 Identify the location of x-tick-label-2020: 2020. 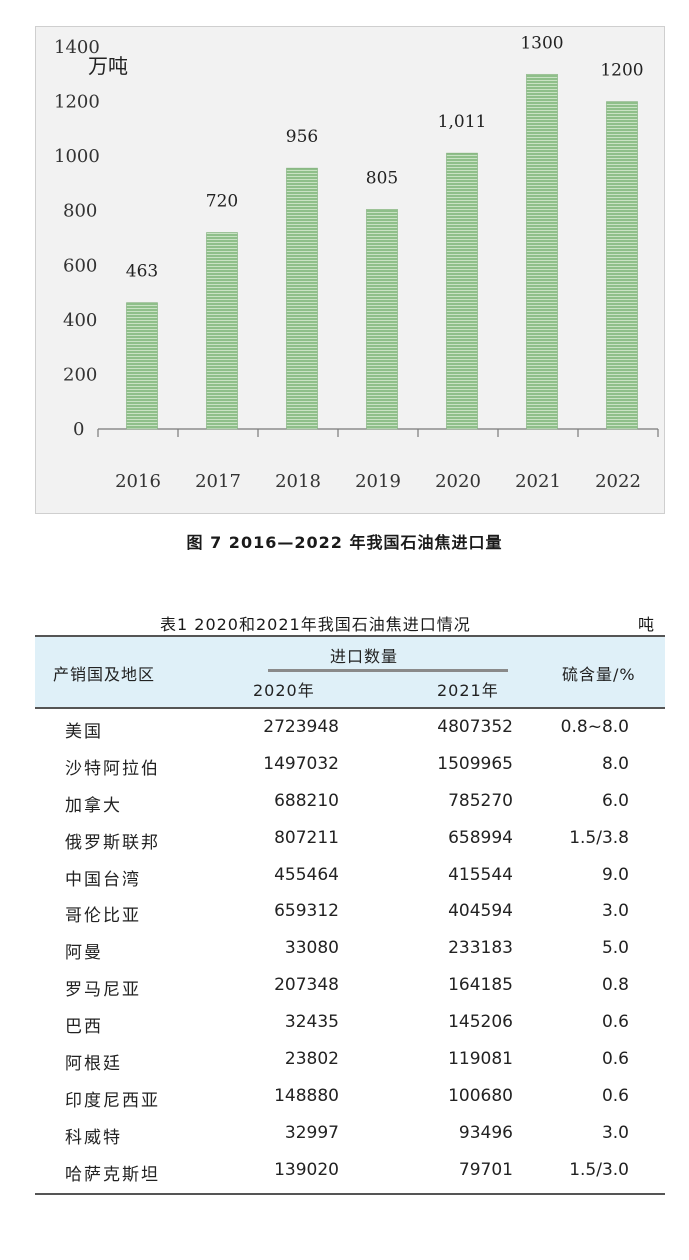
(458, 481).